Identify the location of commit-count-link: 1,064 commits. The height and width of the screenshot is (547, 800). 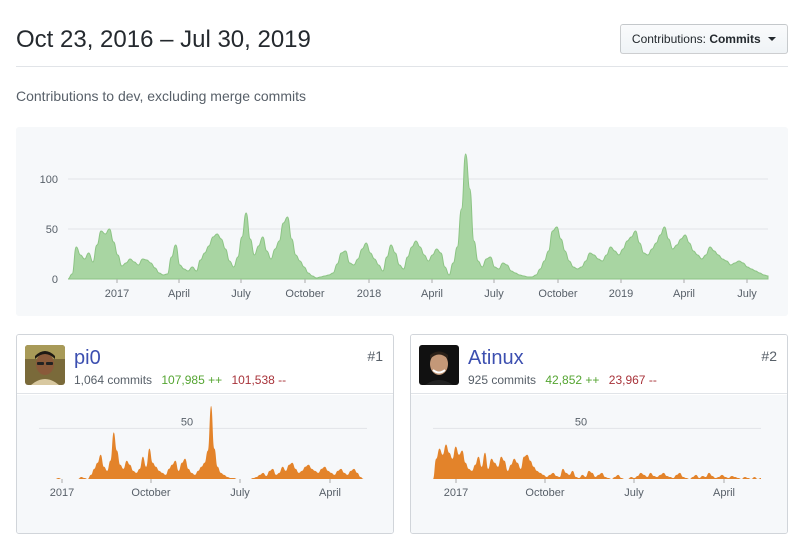
(113, 380).